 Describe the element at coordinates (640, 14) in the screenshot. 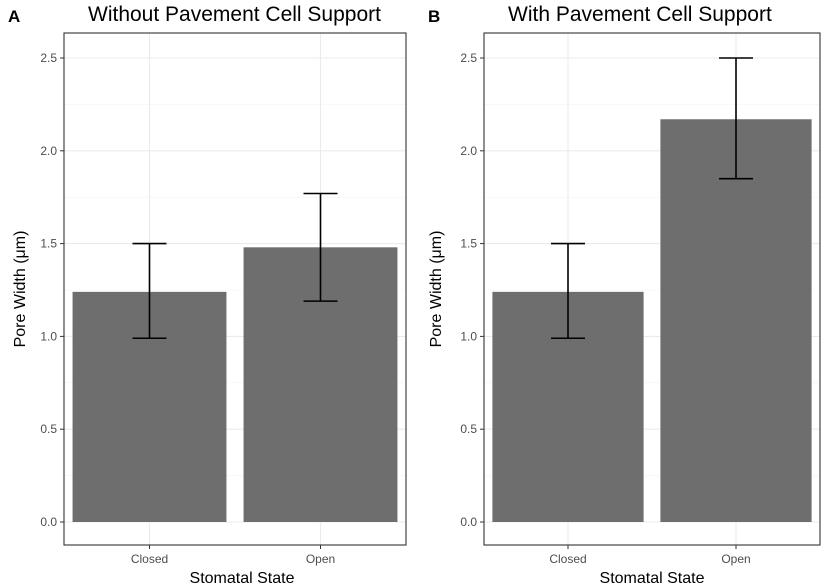

I see `panel-title: With Pavement Cell Support` at that location.